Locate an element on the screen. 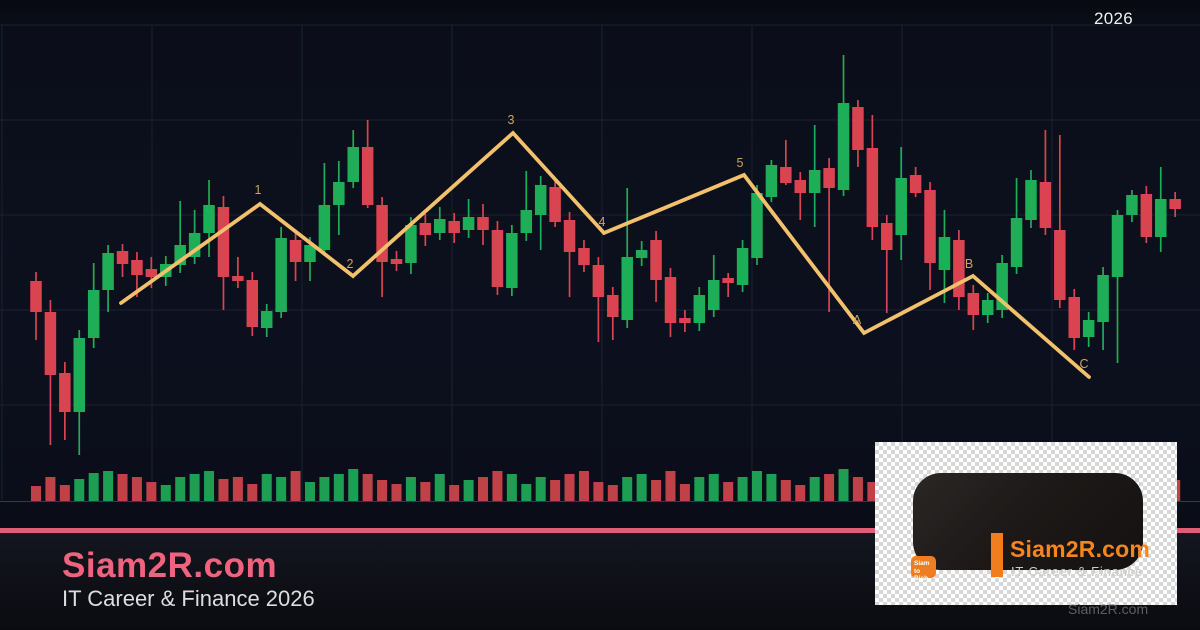 The height and width of the screenshot is (630, 1200). wave-label: 3 is located at coordinates (511, 120).